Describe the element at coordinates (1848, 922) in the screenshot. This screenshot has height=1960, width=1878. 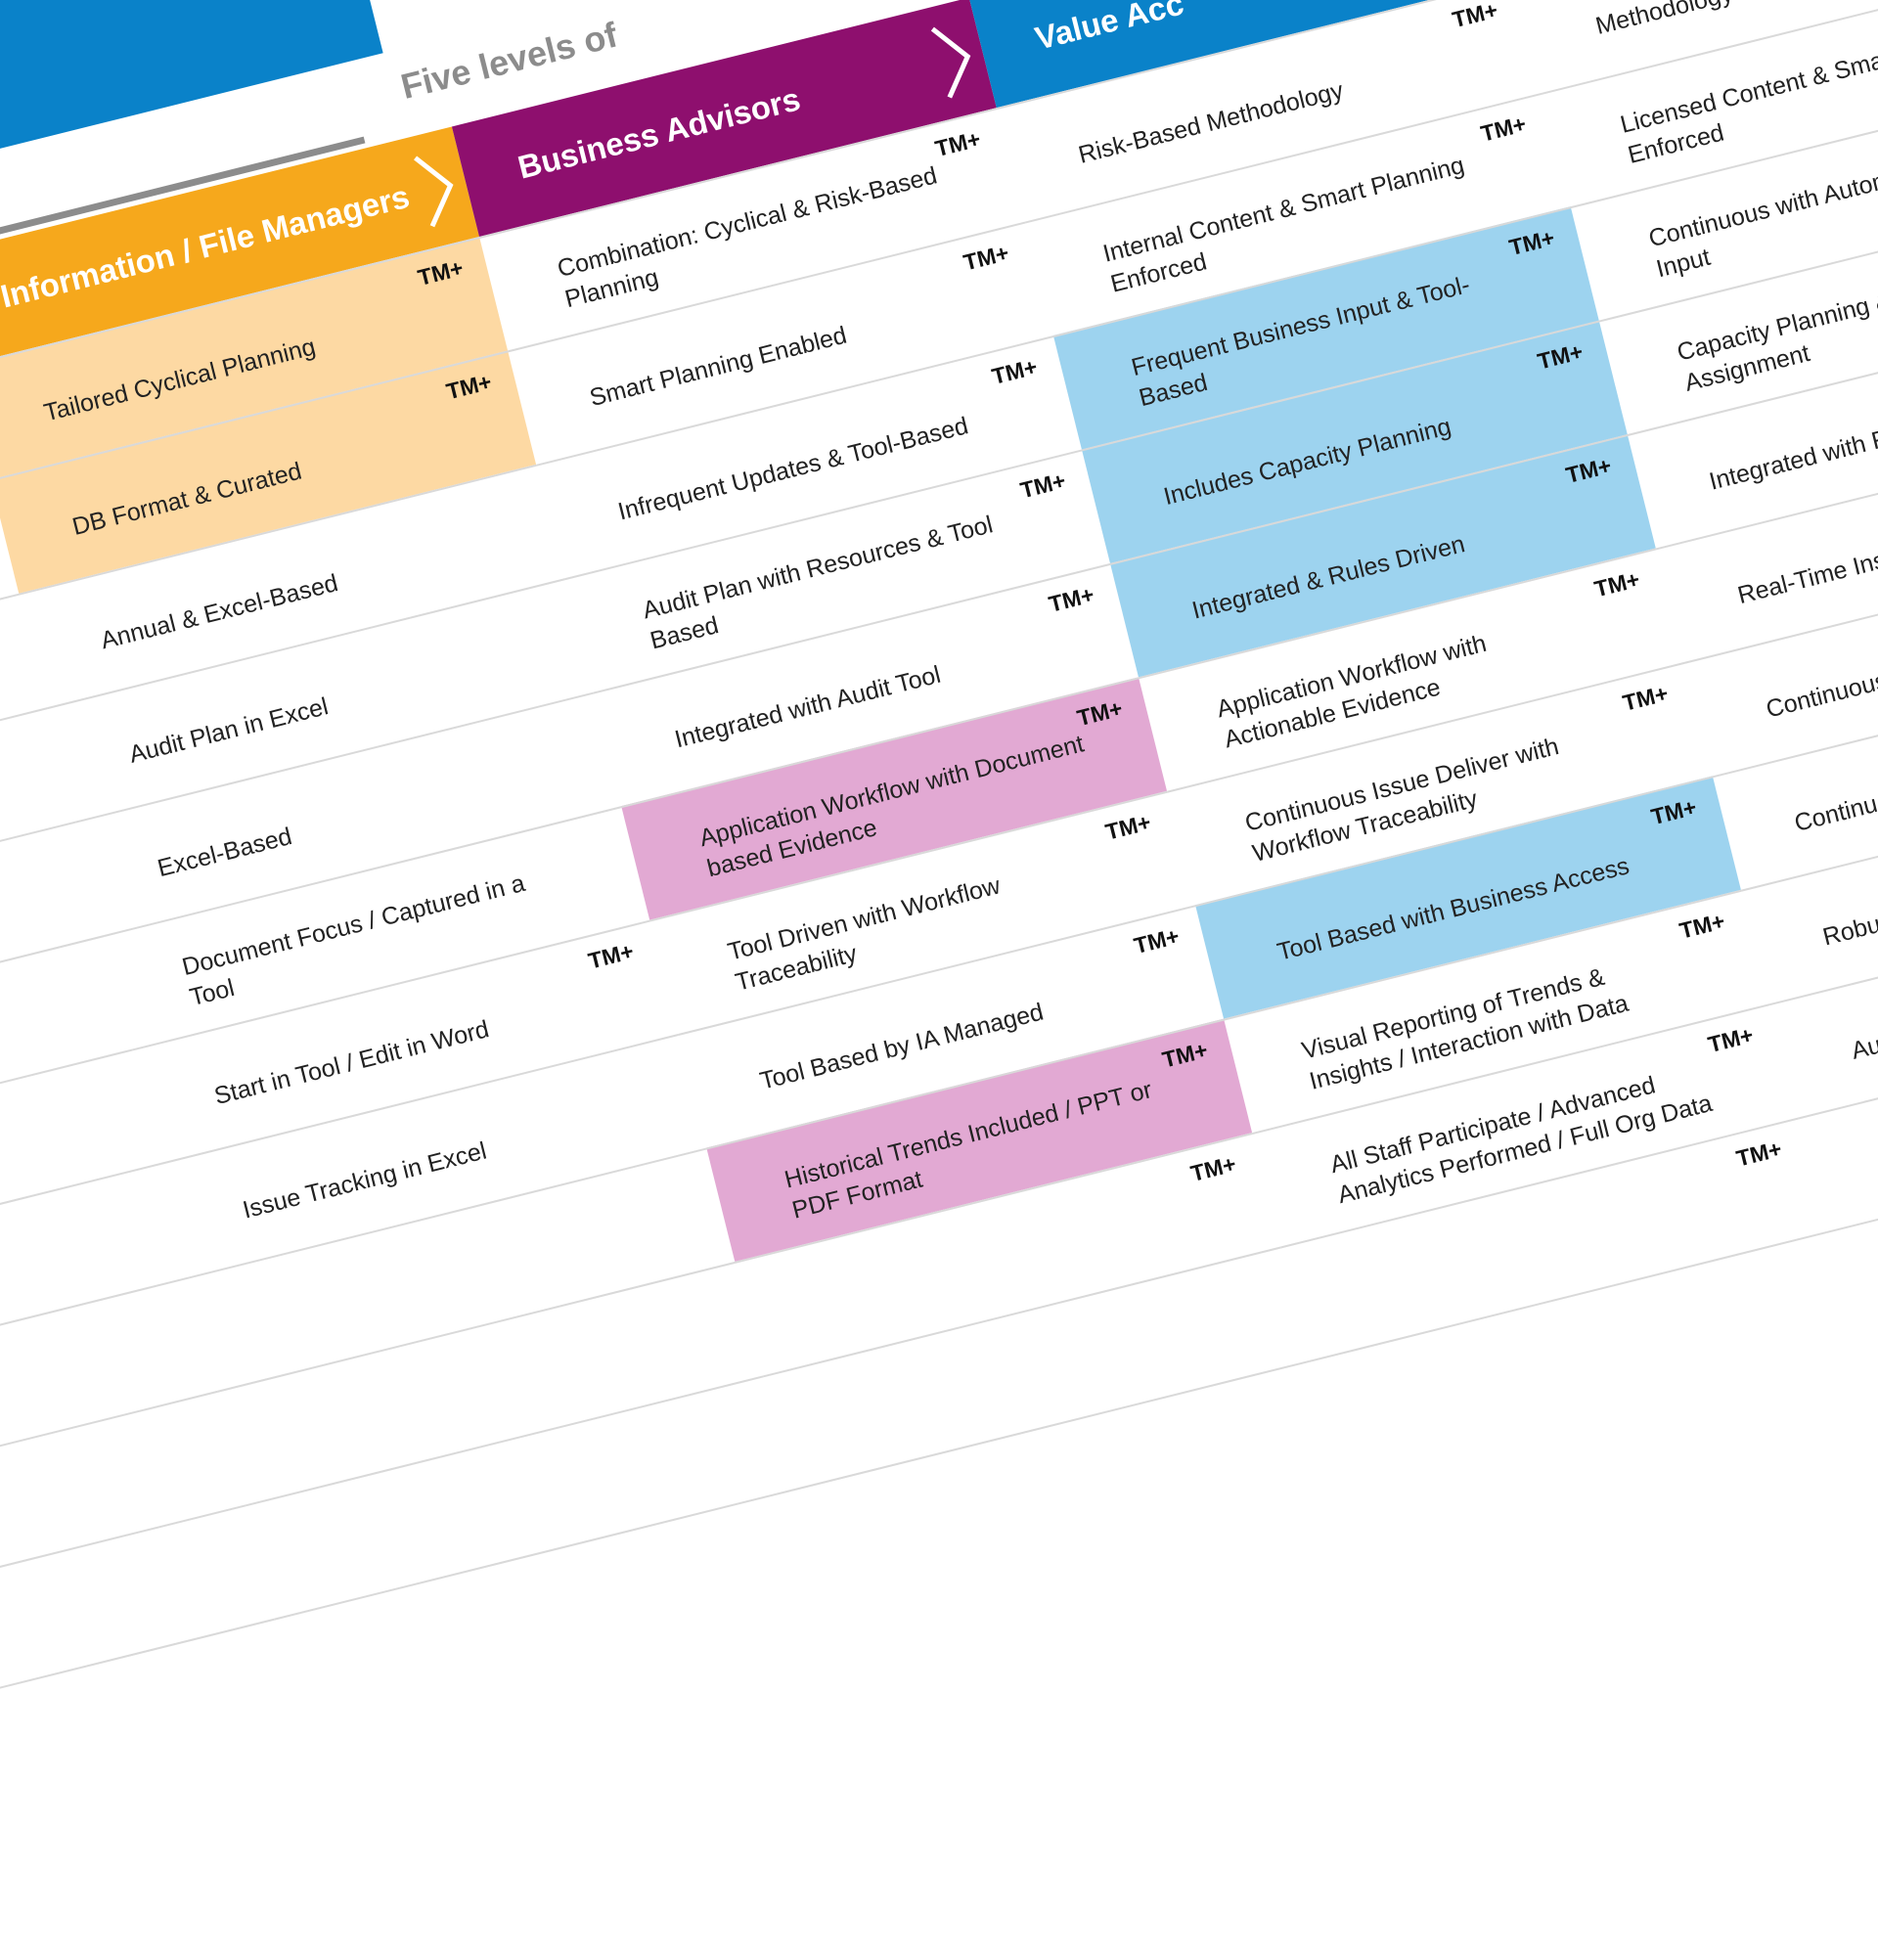
I see `cell-text: Robus & Ad` at that location.